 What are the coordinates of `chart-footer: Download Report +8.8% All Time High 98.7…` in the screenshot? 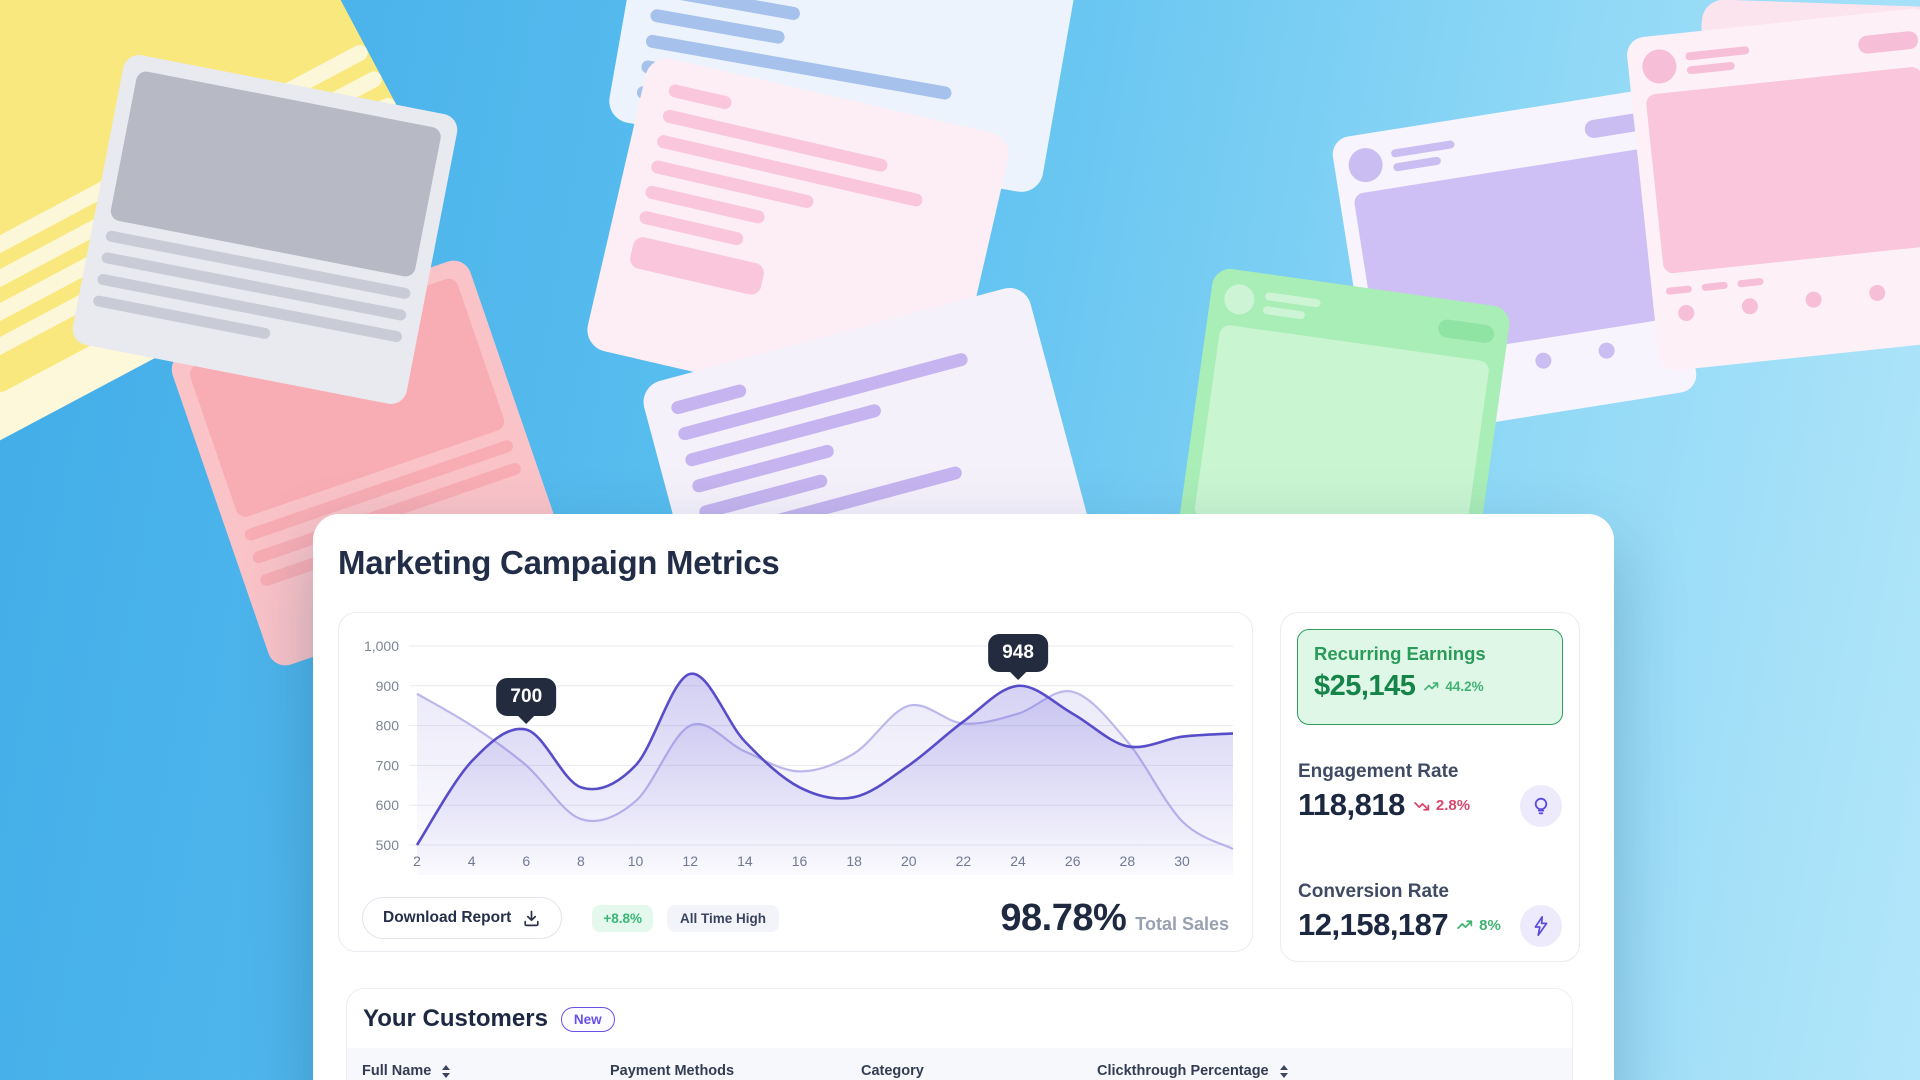 It's located at (795, 918).